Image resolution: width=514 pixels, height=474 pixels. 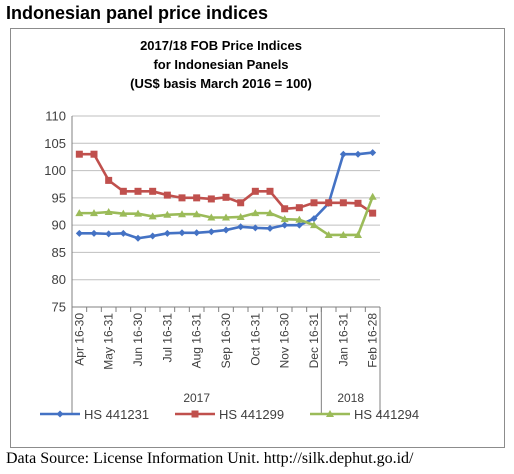 What do you see at coordinates (373, 340) in the screenshot?
I see `x-tick-label: Feb 16-28` at bounding box center [373, 340].